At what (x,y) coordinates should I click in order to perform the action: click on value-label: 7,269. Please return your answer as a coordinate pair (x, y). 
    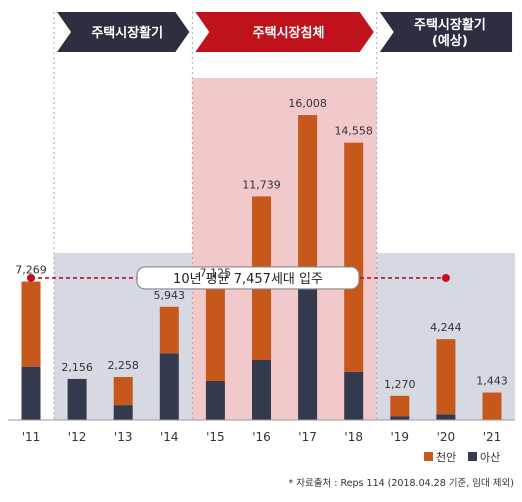
    Looking at the image, I should click on (31, 270).